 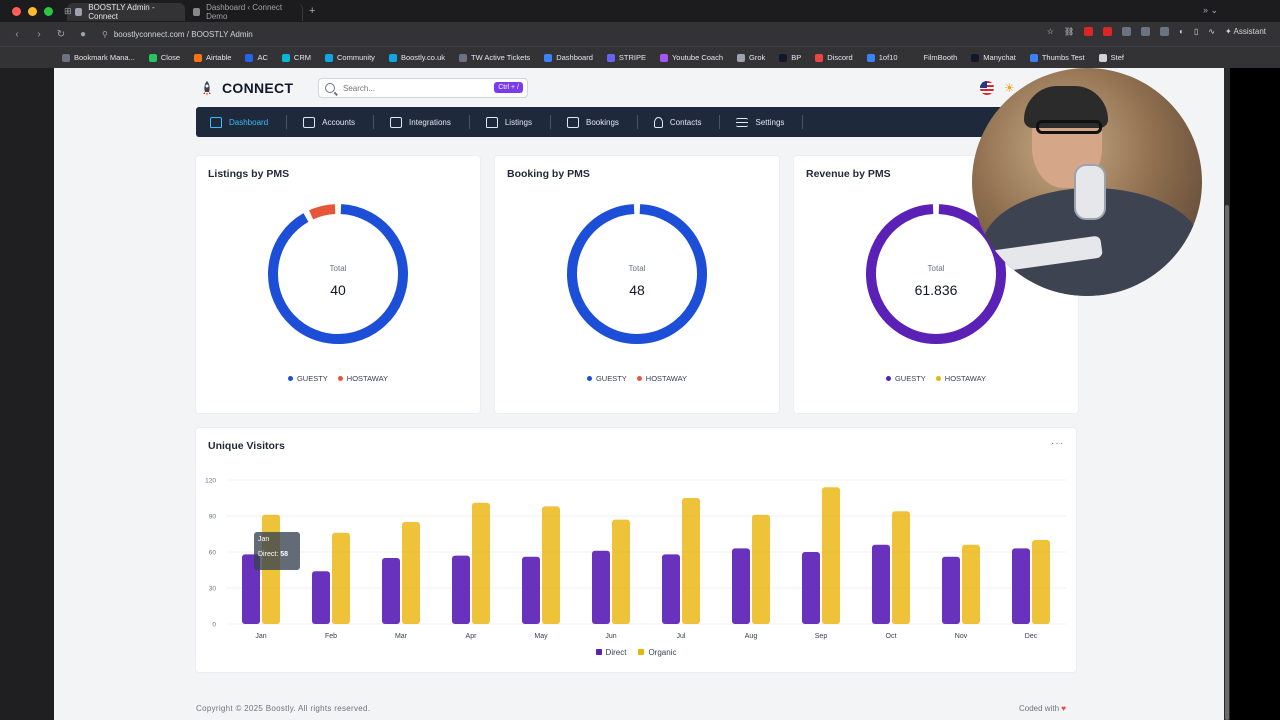 I want to click on bar-direct-oct, so click(x=881, y=584).